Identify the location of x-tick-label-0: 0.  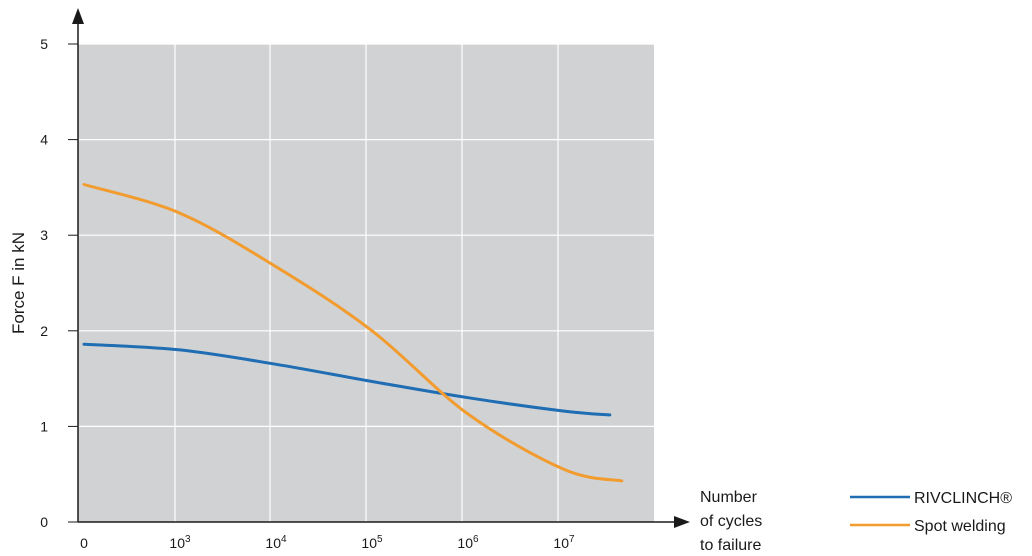
(84, 543).